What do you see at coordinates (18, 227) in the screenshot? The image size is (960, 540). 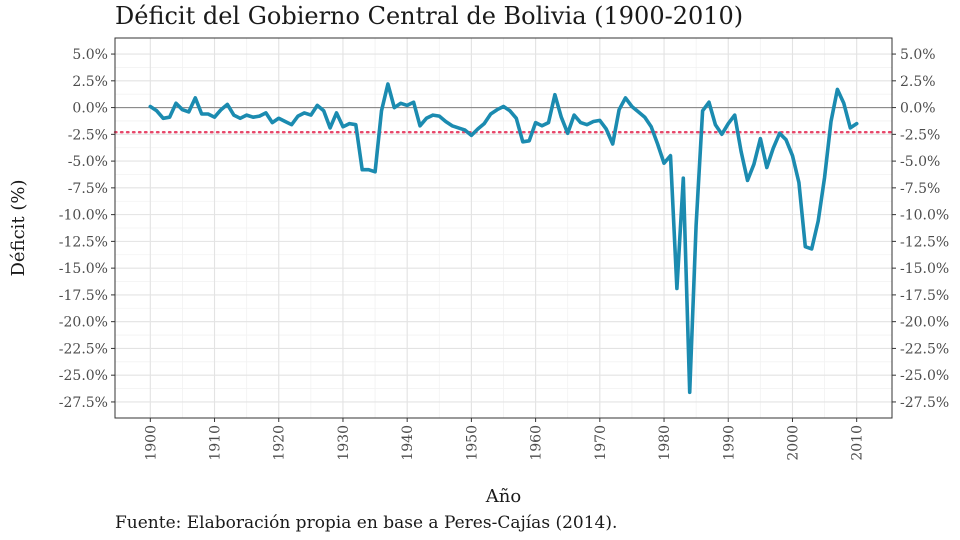 I see `y-axis-title: Déficit (%)` at bounding box center [18, 227].